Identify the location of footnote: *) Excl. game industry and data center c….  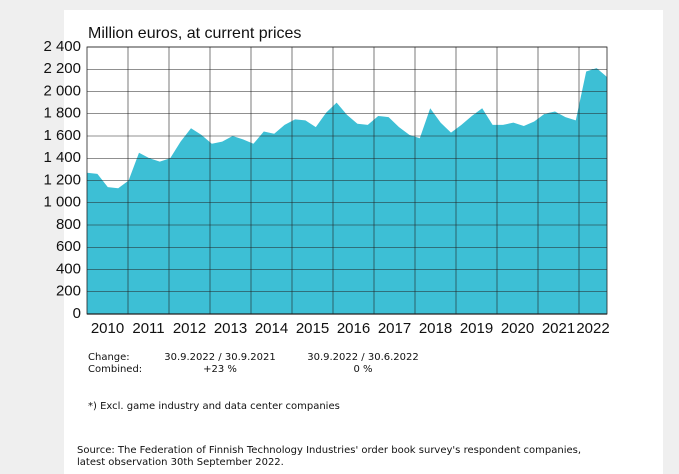
(214, 406).